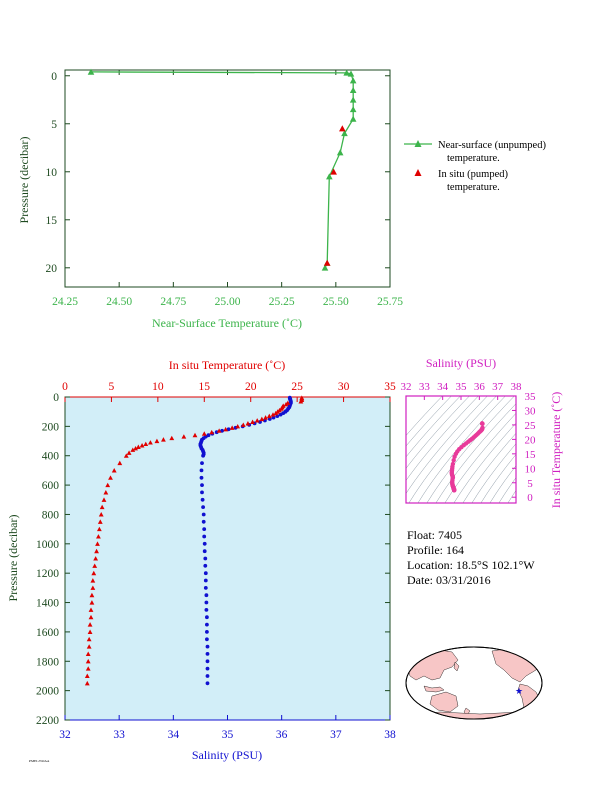 The image size is (612, 792). I want to click on profile-date: Date: 03/31/2016, so click(449, 580).